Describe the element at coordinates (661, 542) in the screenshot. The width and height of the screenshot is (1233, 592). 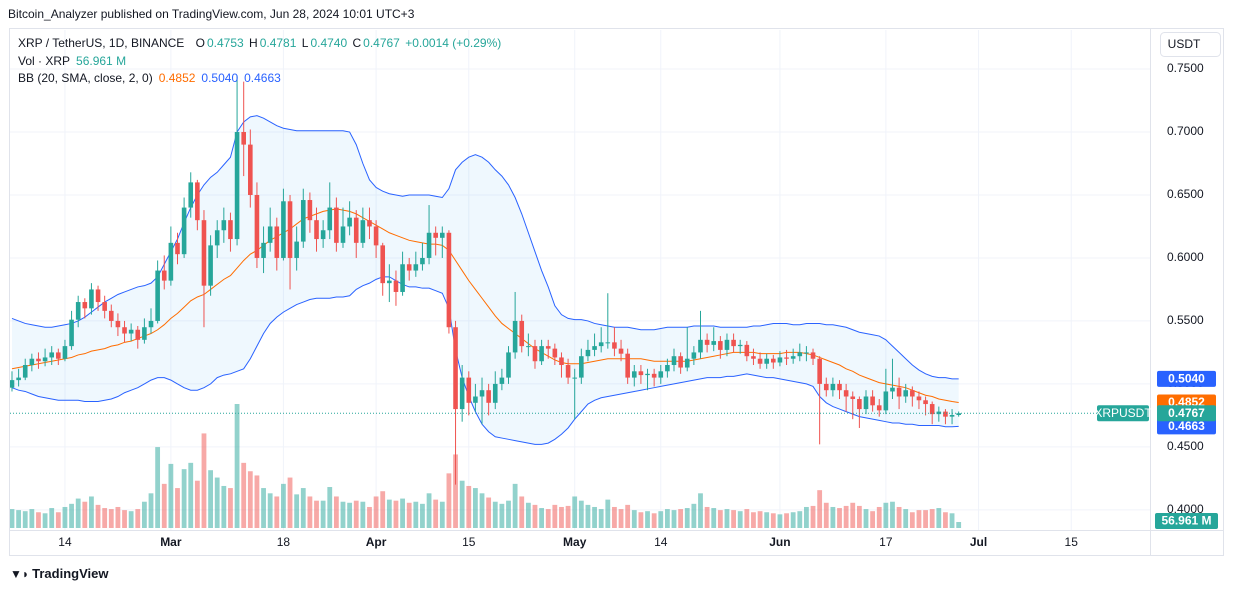
I see `x-tick-label: 14` at that location.